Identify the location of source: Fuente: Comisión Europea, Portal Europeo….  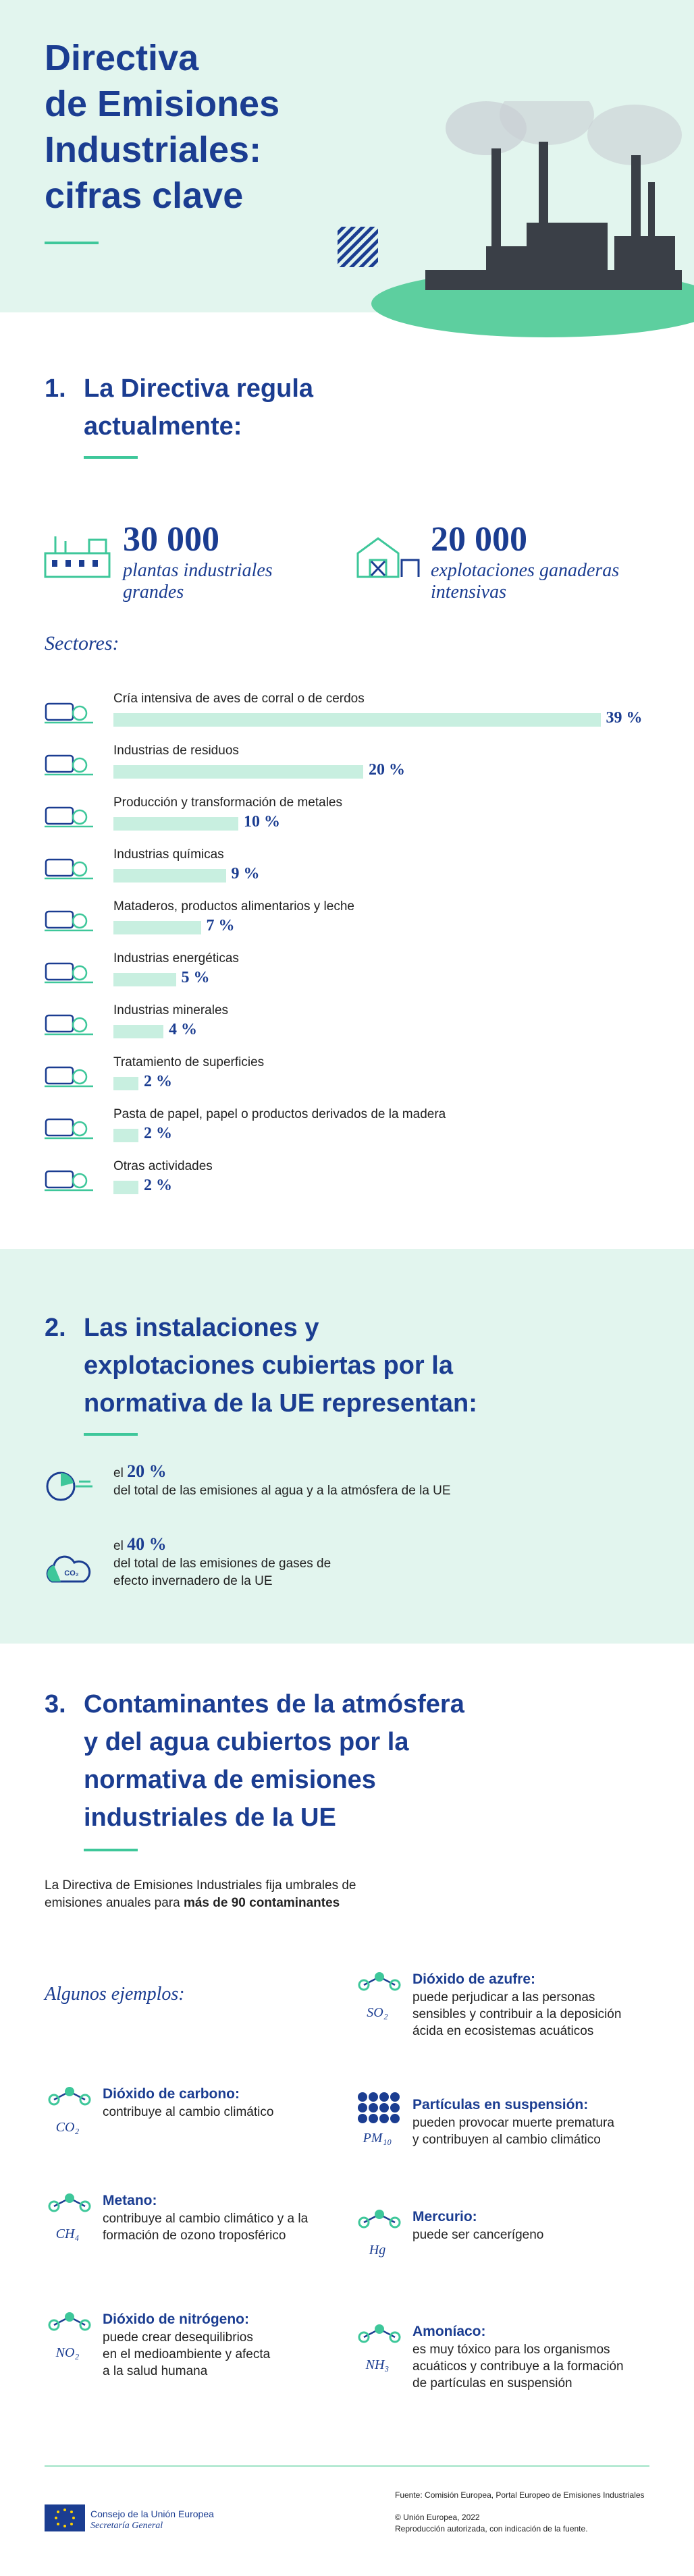
(520, 2495).